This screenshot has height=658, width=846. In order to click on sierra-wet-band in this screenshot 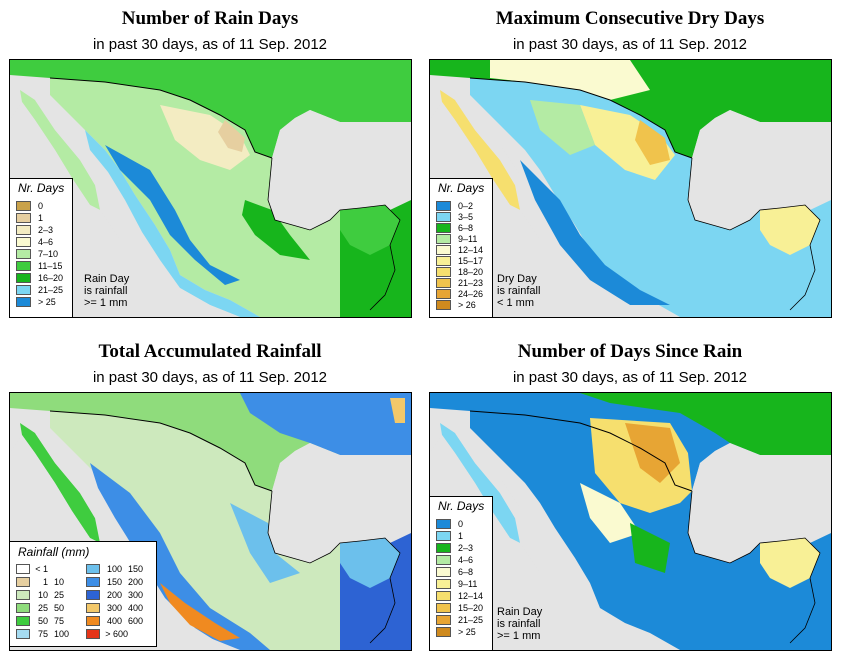, I will do `click(172, 215)`.